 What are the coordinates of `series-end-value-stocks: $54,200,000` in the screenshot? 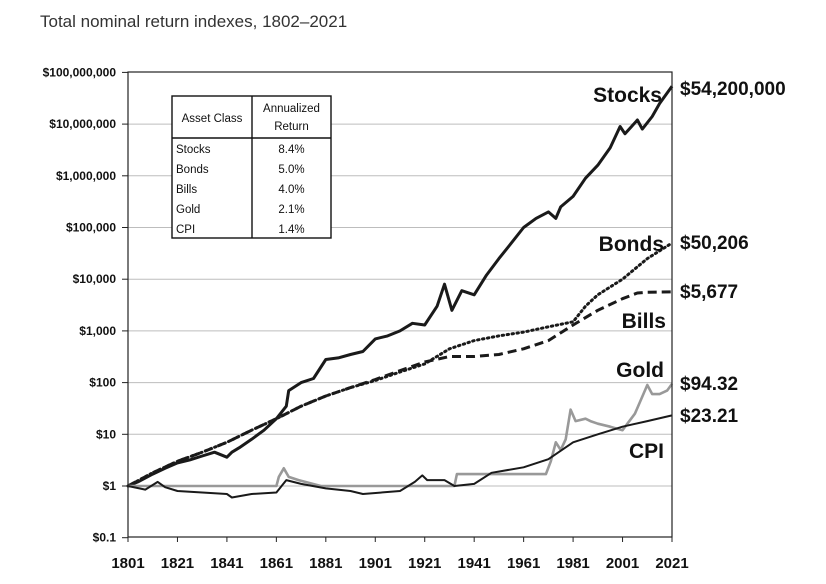 It's located at (733, 89).